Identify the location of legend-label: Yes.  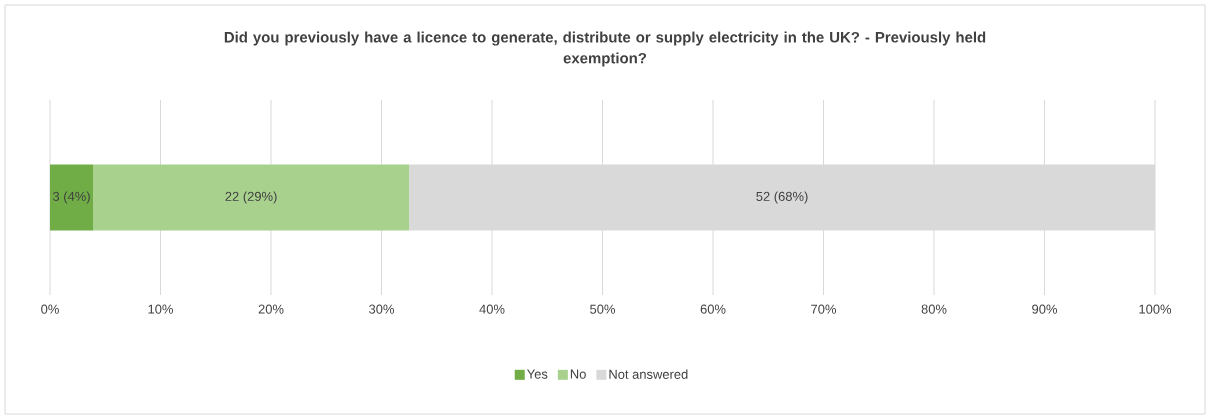
(537, 374).